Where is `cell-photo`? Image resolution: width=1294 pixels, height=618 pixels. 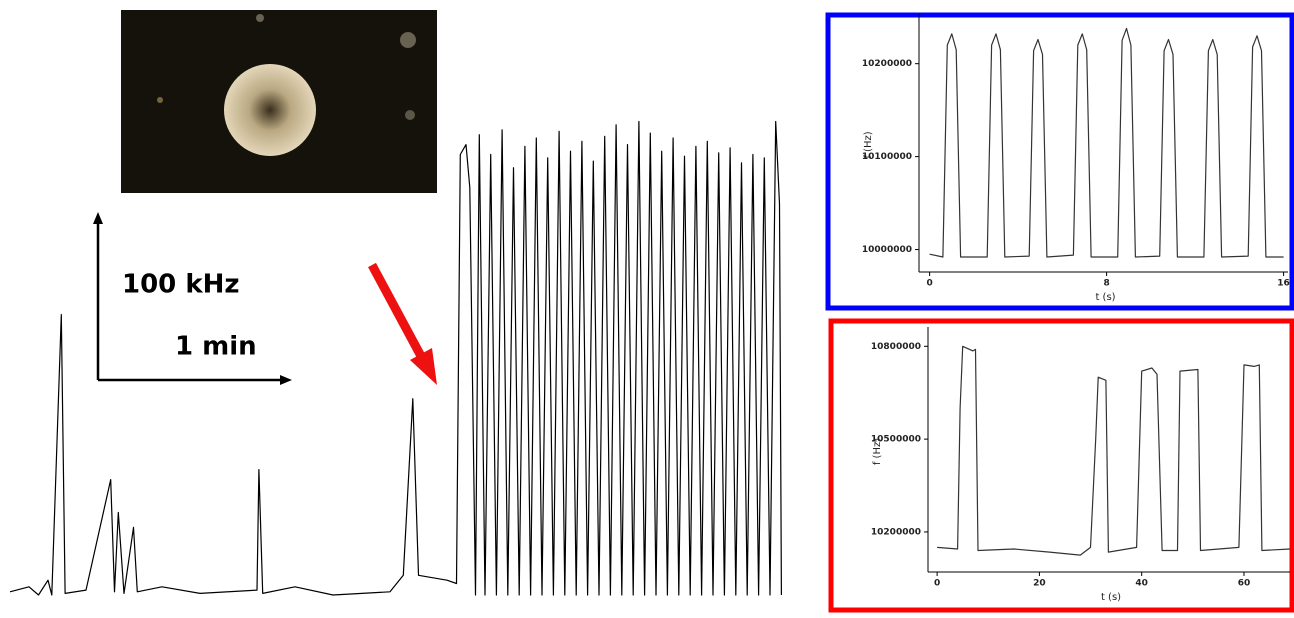
cell-photo is located at coordinates (279, 101).